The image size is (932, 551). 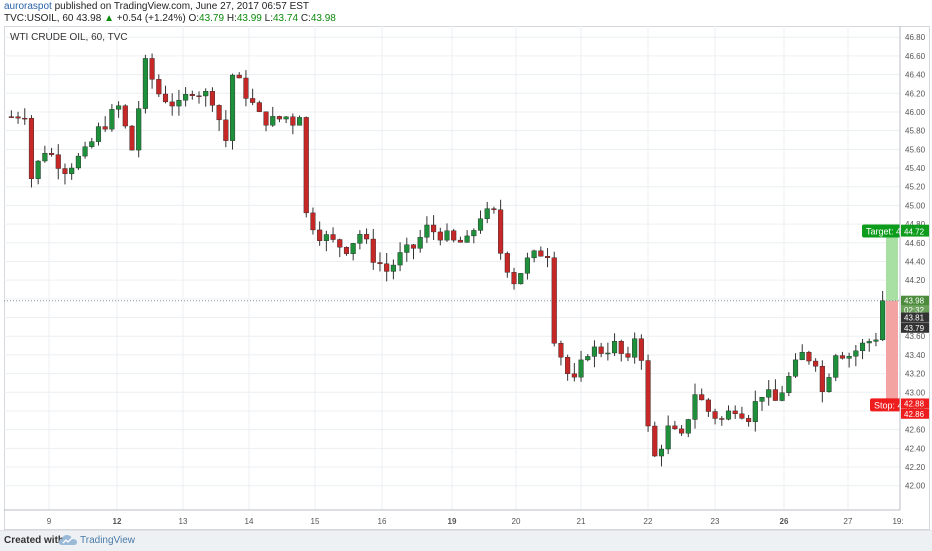 What do you see at coordinates (28, 6) in the screenshot?
I see `author-link: auroraspot` at bounding box center [28, 6].